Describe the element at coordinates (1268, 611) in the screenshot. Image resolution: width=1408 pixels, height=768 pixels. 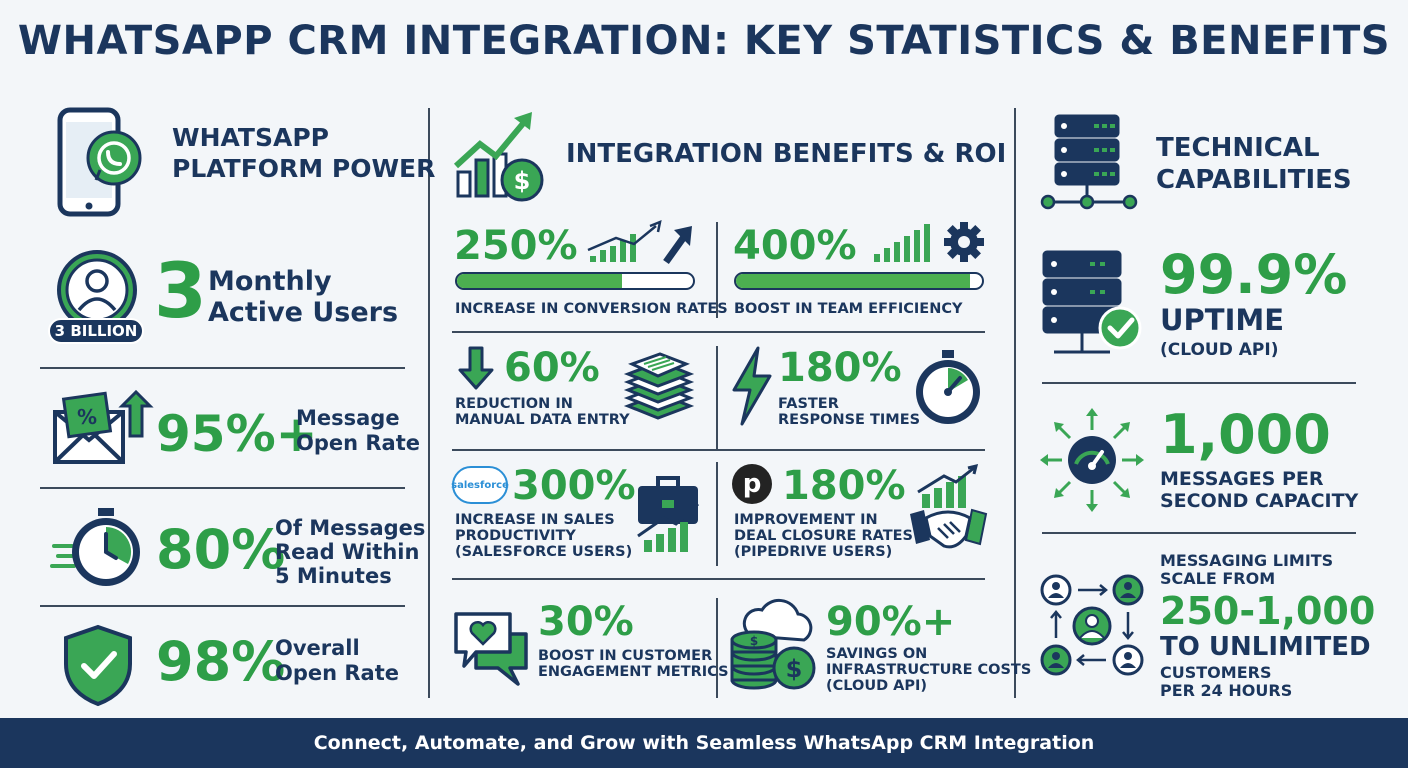
I see `limits-range: 250-1,000` at that location.